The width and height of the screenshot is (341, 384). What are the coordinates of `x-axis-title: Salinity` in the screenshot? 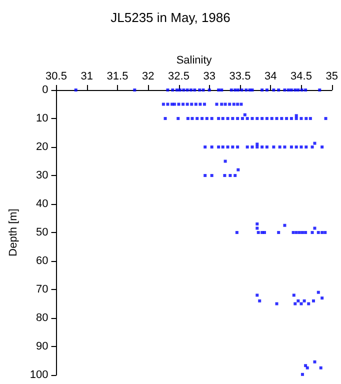 It's located at (194, 60).